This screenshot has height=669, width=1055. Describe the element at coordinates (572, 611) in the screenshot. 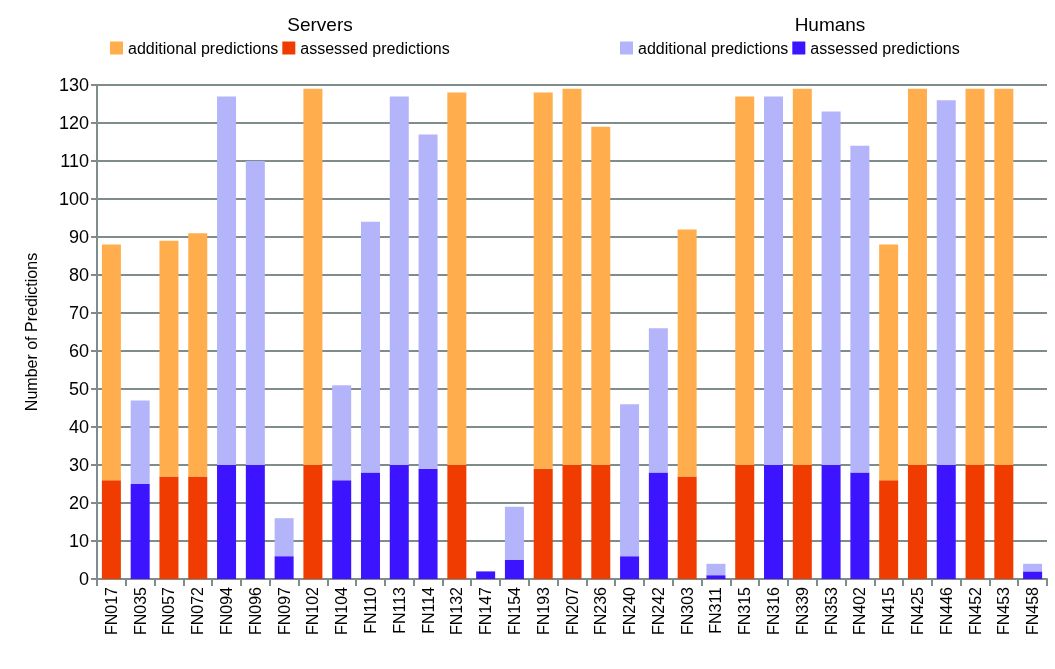

I see `x-tick-label: FN207` at that location.